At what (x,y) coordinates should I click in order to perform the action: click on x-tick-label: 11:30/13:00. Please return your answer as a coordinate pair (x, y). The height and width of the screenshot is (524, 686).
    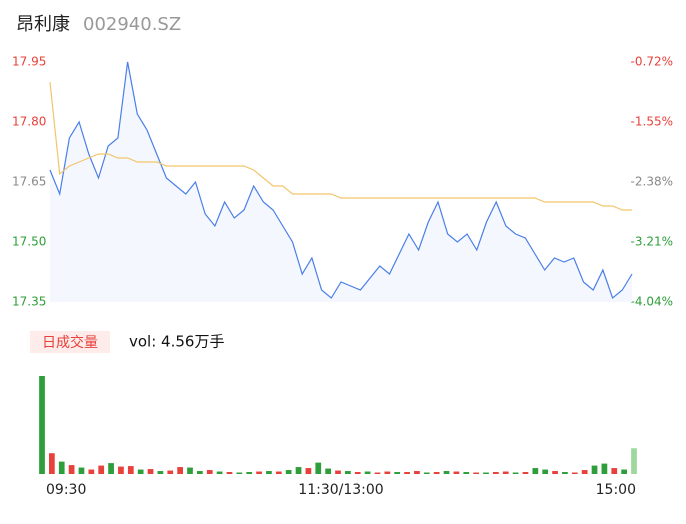
    Looking at the image, I should click on (340, 490).